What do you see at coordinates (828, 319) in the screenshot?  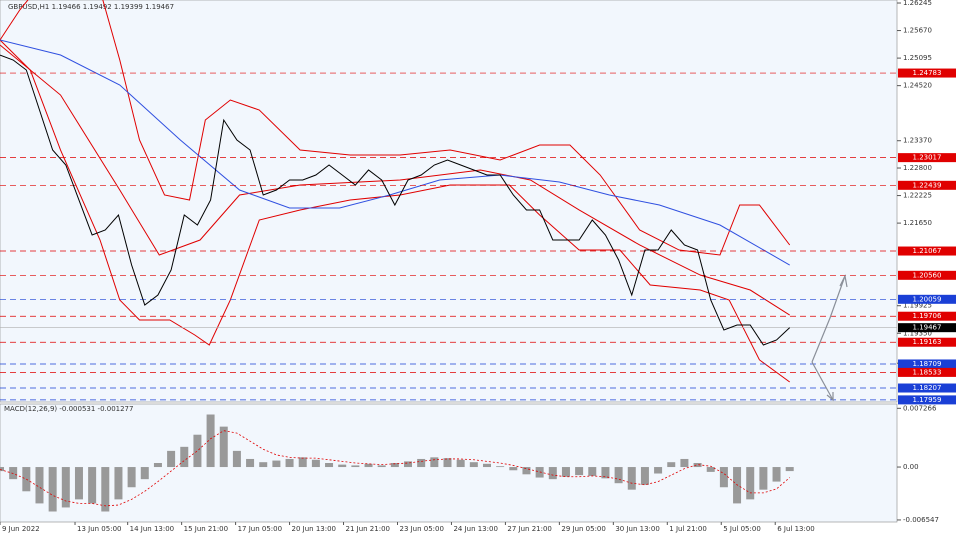 I see `arrow-up` at bounding box center [828, 319].